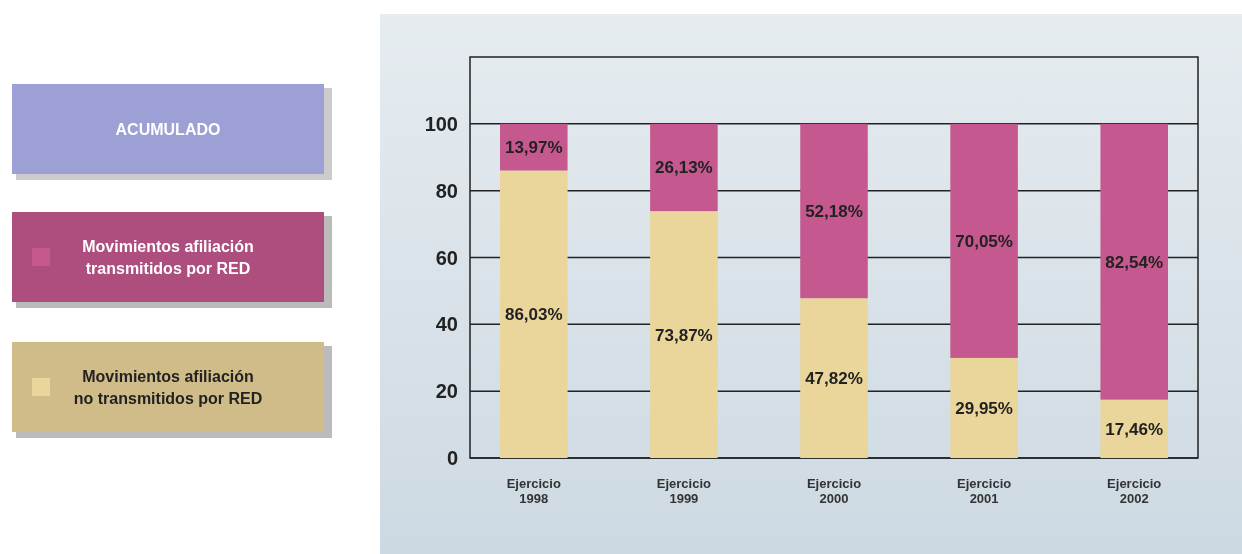 Image resolution: width=1242 pixels, height=554 pixels. I want to click on y-tick-label: 40, so click(446, 324).